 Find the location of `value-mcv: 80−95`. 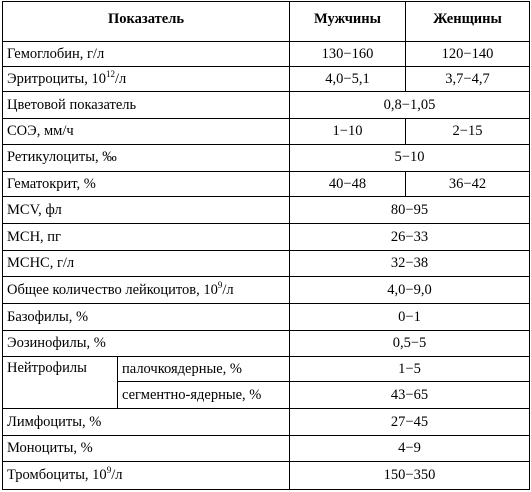

value-mcv: 80−95 is located at coordinates (410, 210).